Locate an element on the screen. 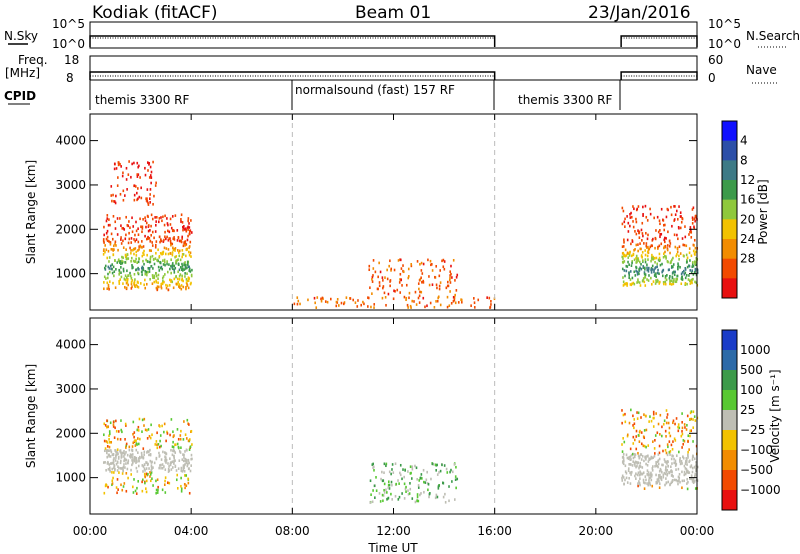 The height and width of the screenshot is (554, 800). colorbar-tick-label: 4 is located at coordinates (744, 141).